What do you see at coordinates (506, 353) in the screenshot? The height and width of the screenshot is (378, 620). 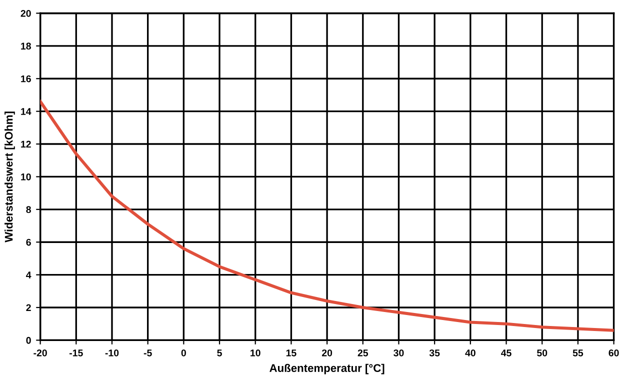 I see `x-tick-label: 45` at bounding box center [506, 353].